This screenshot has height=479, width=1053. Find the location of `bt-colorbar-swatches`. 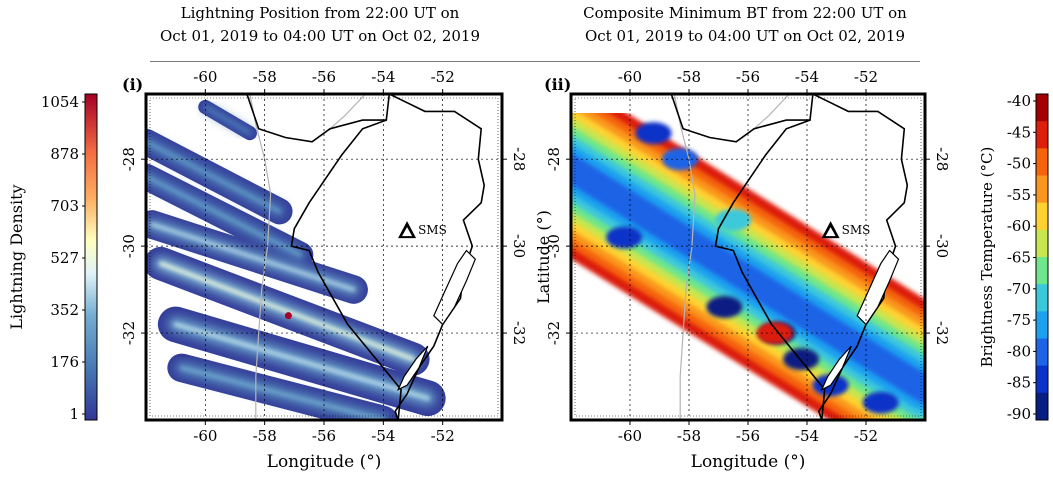

bt-colorbar-swatches is located at coordinates (1042, 257).